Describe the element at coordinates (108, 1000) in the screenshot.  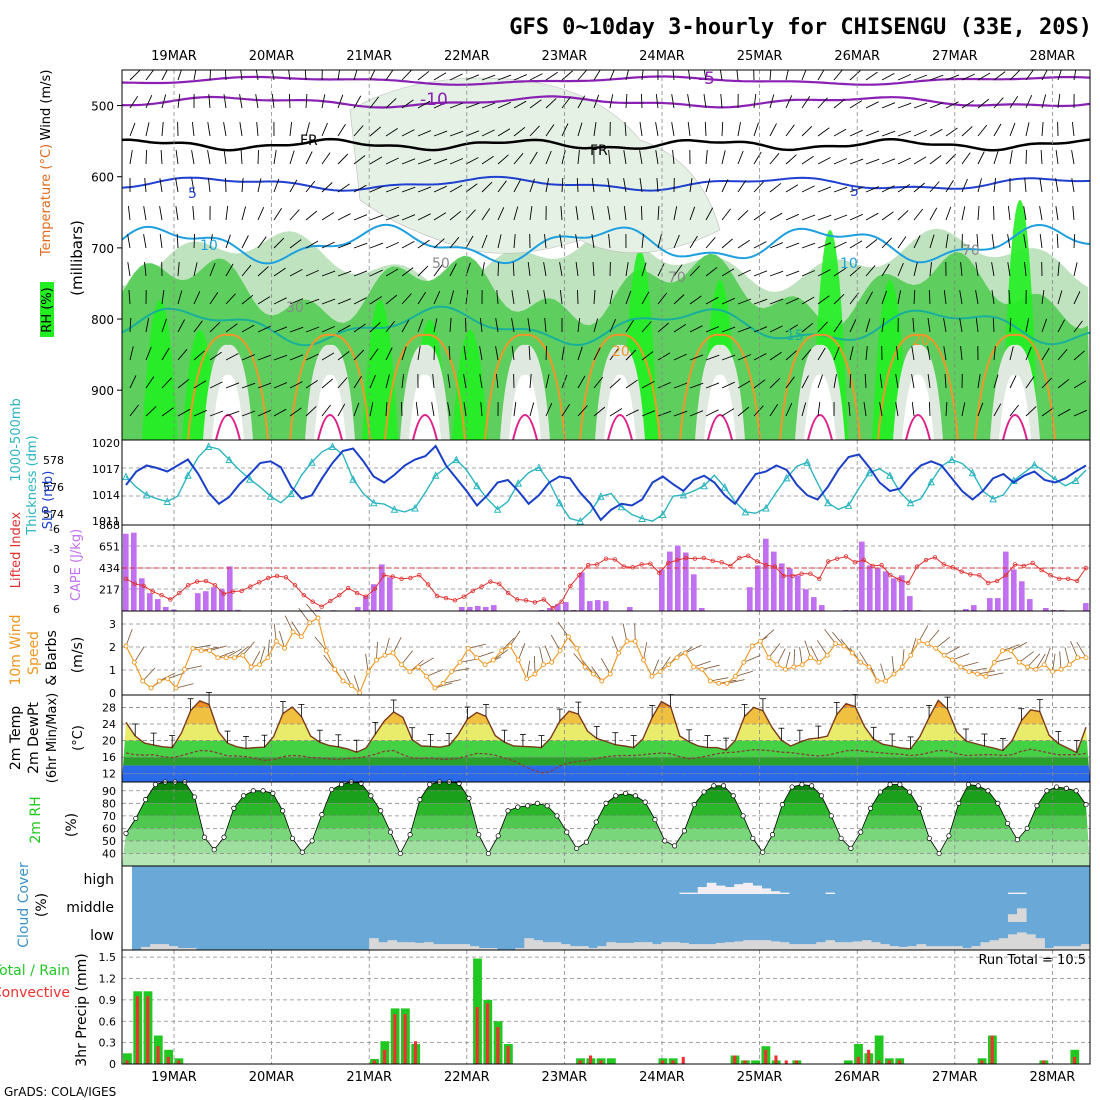
I see `precip-tick-label: 0.9` at that location.